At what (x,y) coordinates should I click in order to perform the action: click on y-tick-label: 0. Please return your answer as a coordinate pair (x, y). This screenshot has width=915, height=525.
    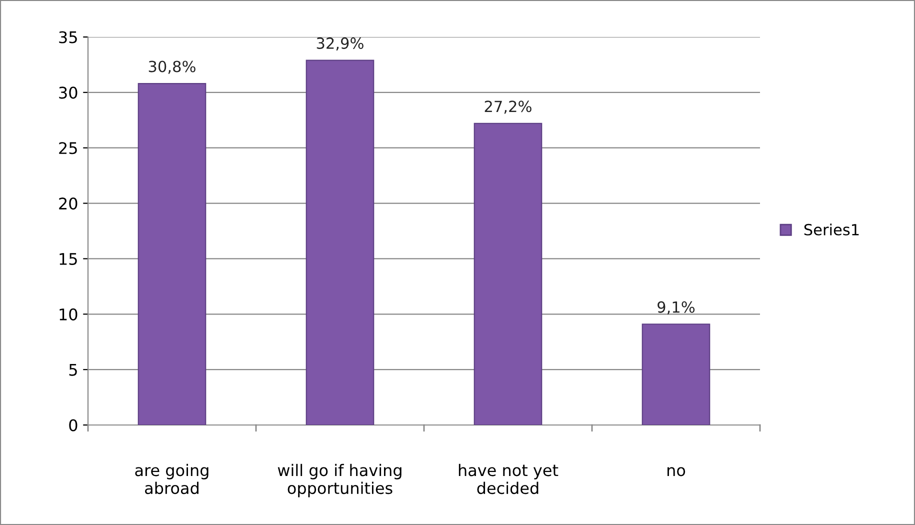
    Looking at the image, I should click on (73, 425).